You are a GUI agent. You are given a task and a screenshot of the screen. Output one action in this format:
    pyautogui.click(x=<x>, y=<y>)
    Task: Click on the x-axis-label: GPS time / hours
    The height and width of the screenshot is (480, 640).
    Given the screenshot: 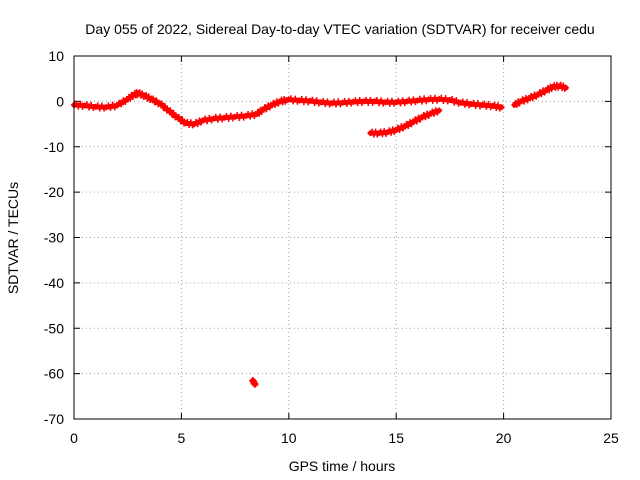 What is the action you would take?
    pyautogui.click(x=342, y=466)
    